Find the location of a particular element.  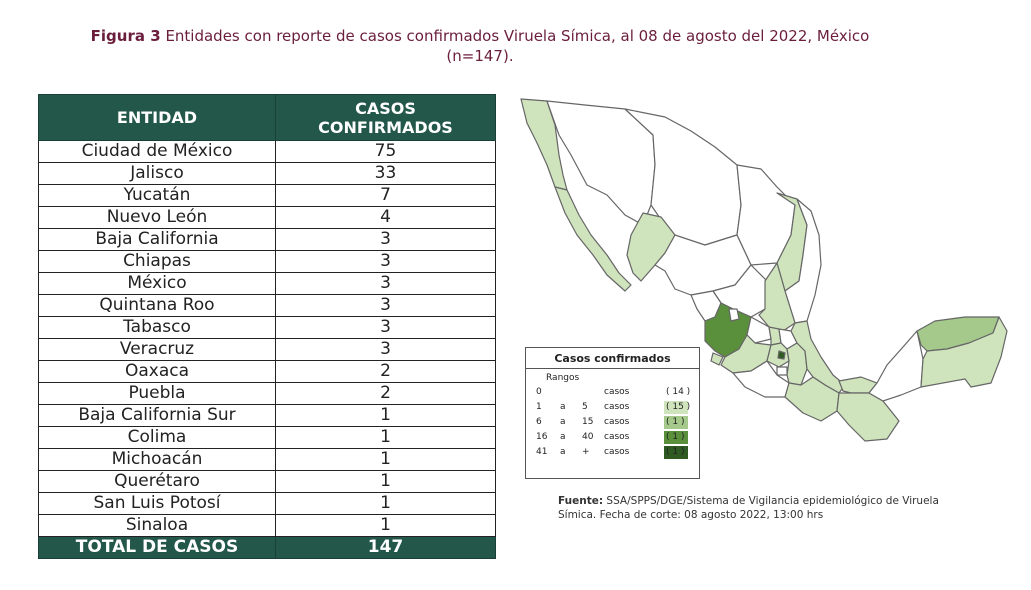

legend-to: 5 is located at coordinates (585, 407).